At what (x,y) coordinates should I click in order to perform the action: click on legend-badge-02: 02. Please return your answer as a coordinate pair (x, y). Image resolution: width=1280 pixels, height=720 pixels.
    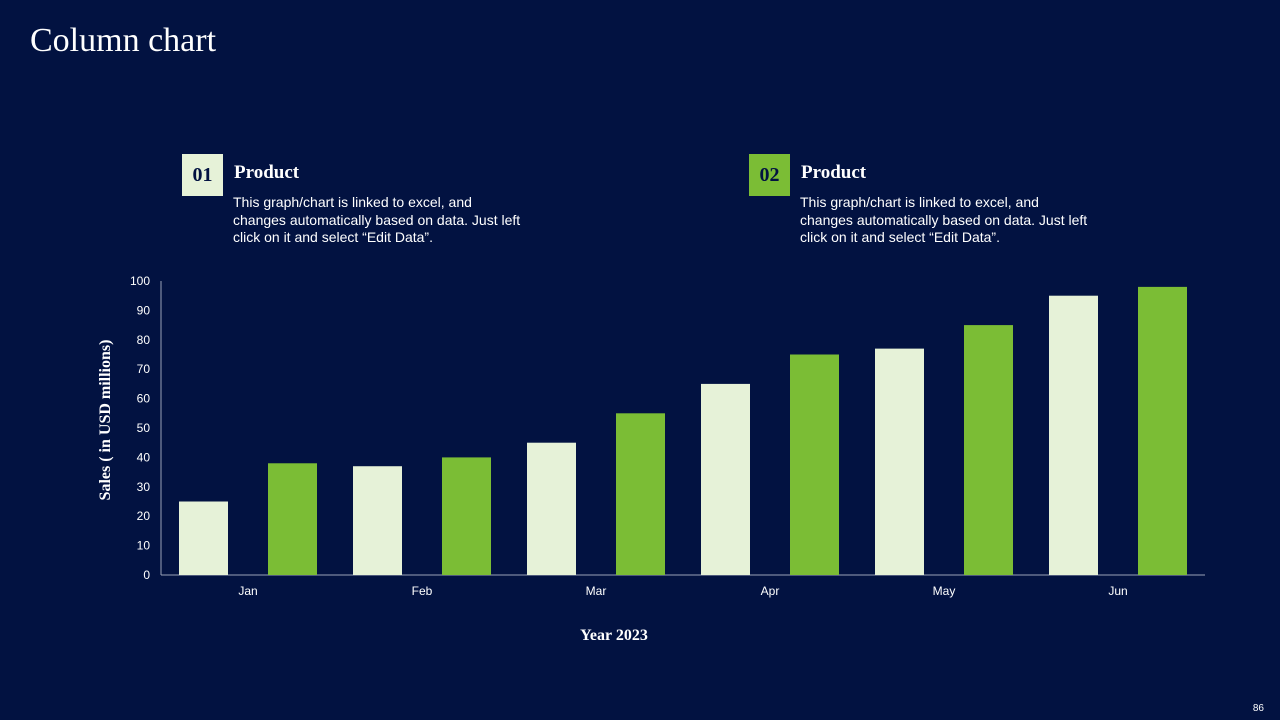
    Looking at the image, I should click on (769, 175).